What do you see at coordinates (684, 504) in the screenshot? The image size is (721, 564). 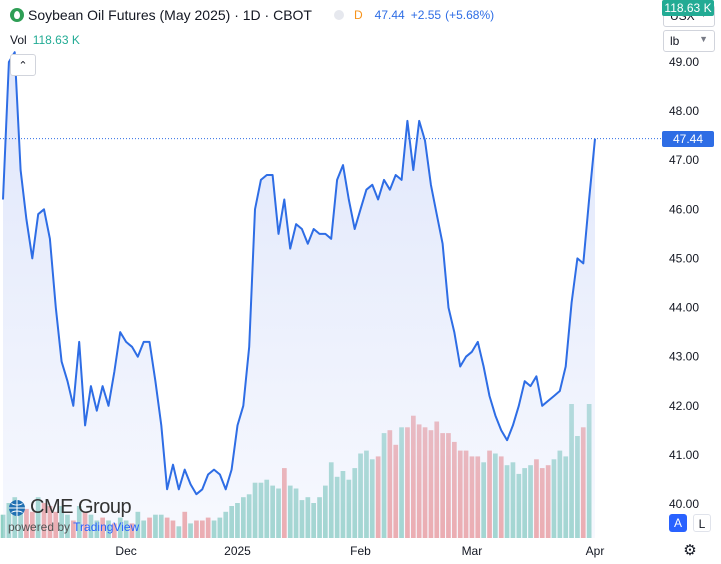 I see `y-tick-label: 40.00` at bounding box center [684, 504].